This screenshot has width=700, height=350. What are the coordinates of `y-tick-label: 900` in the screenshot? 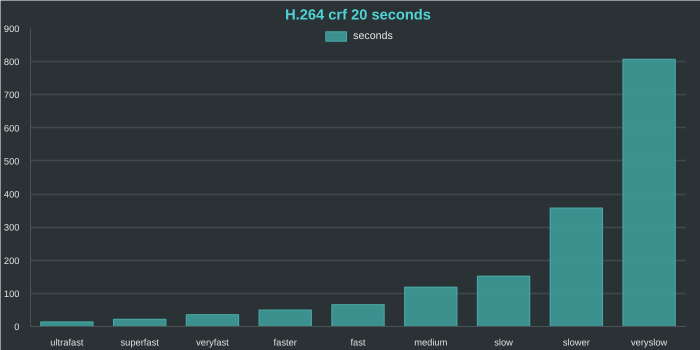 It's located at (12, 29).